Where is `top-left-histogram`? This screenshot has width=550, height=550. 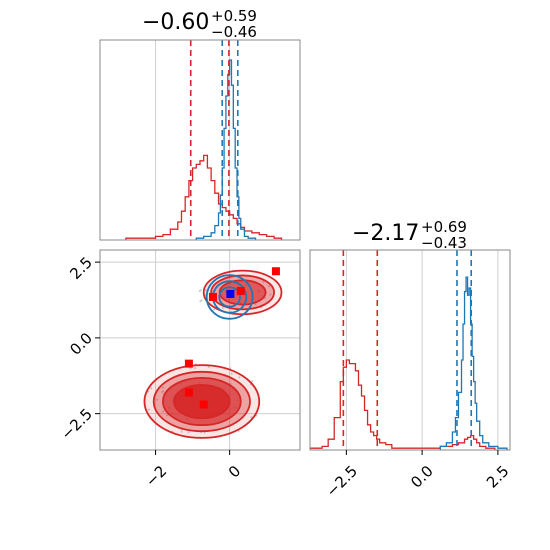 top-left-histogram is located at coordinates (200, 140).